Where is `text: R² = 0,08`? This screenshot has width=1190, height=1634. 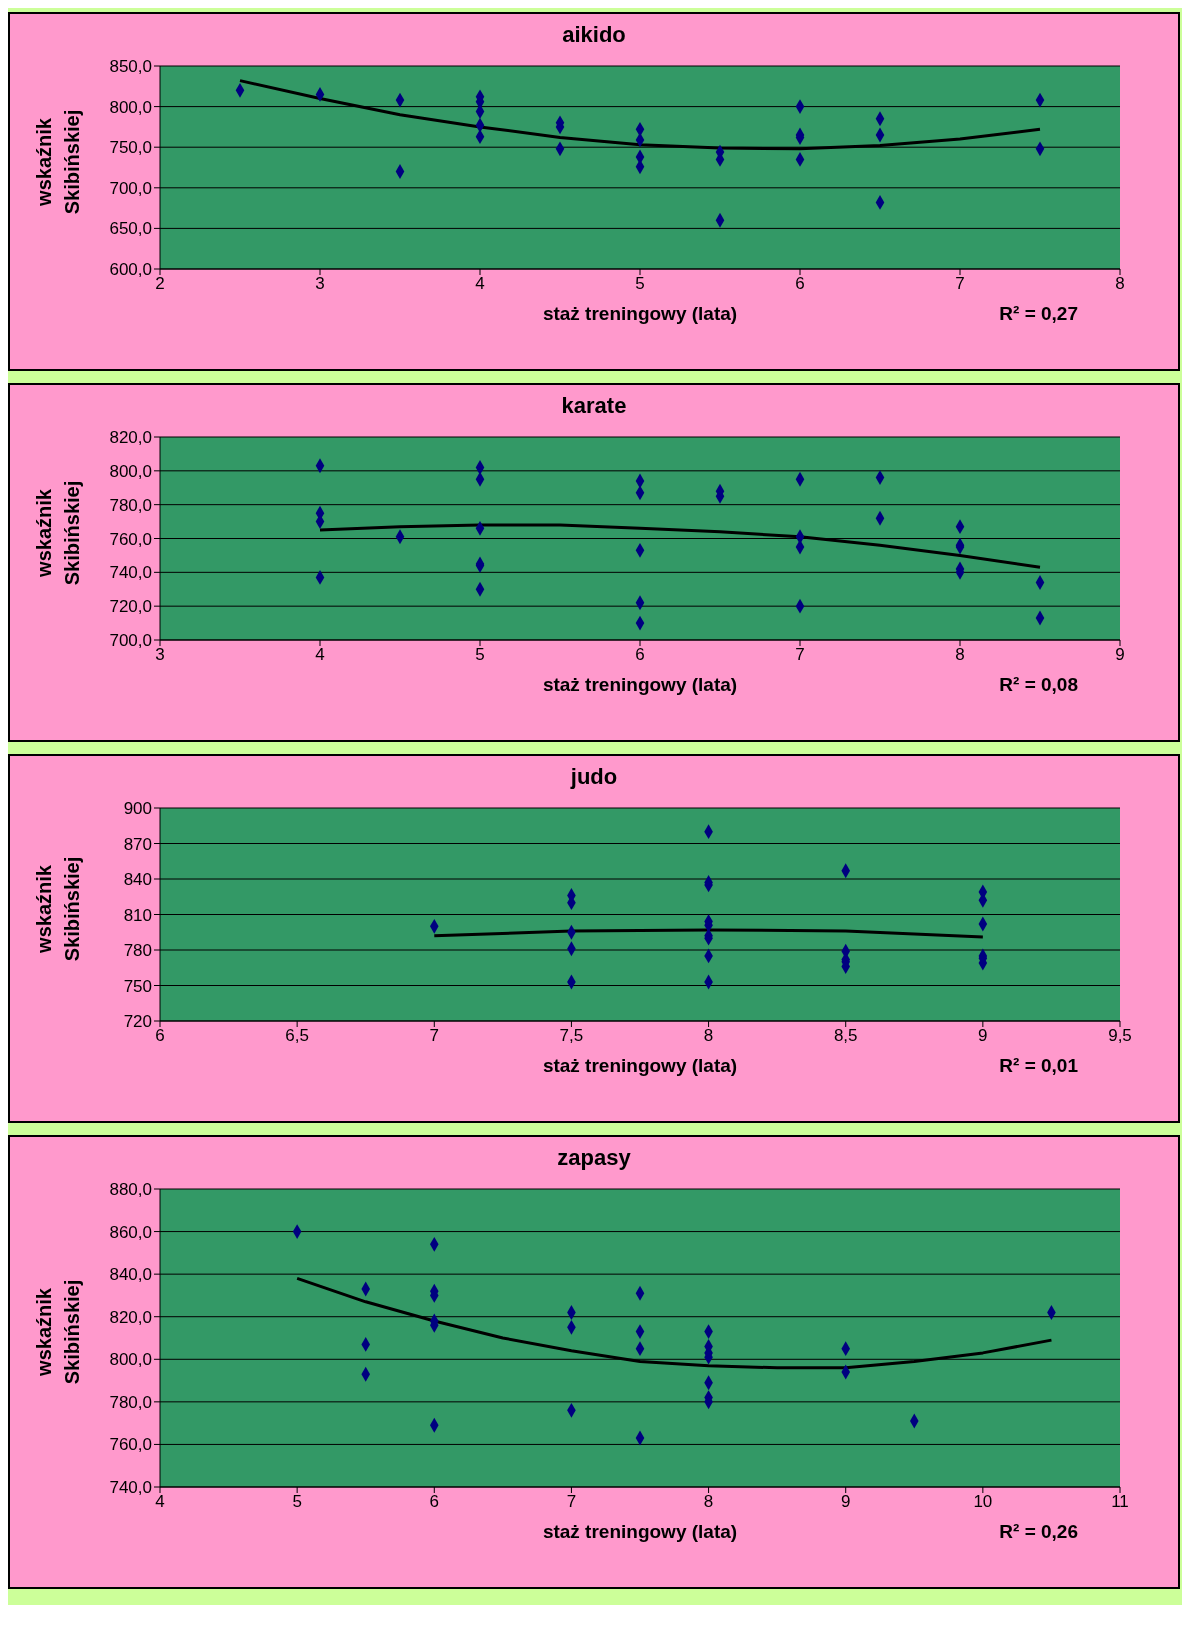 text: R² = 0,08 is located at coordinates (1038, 685).